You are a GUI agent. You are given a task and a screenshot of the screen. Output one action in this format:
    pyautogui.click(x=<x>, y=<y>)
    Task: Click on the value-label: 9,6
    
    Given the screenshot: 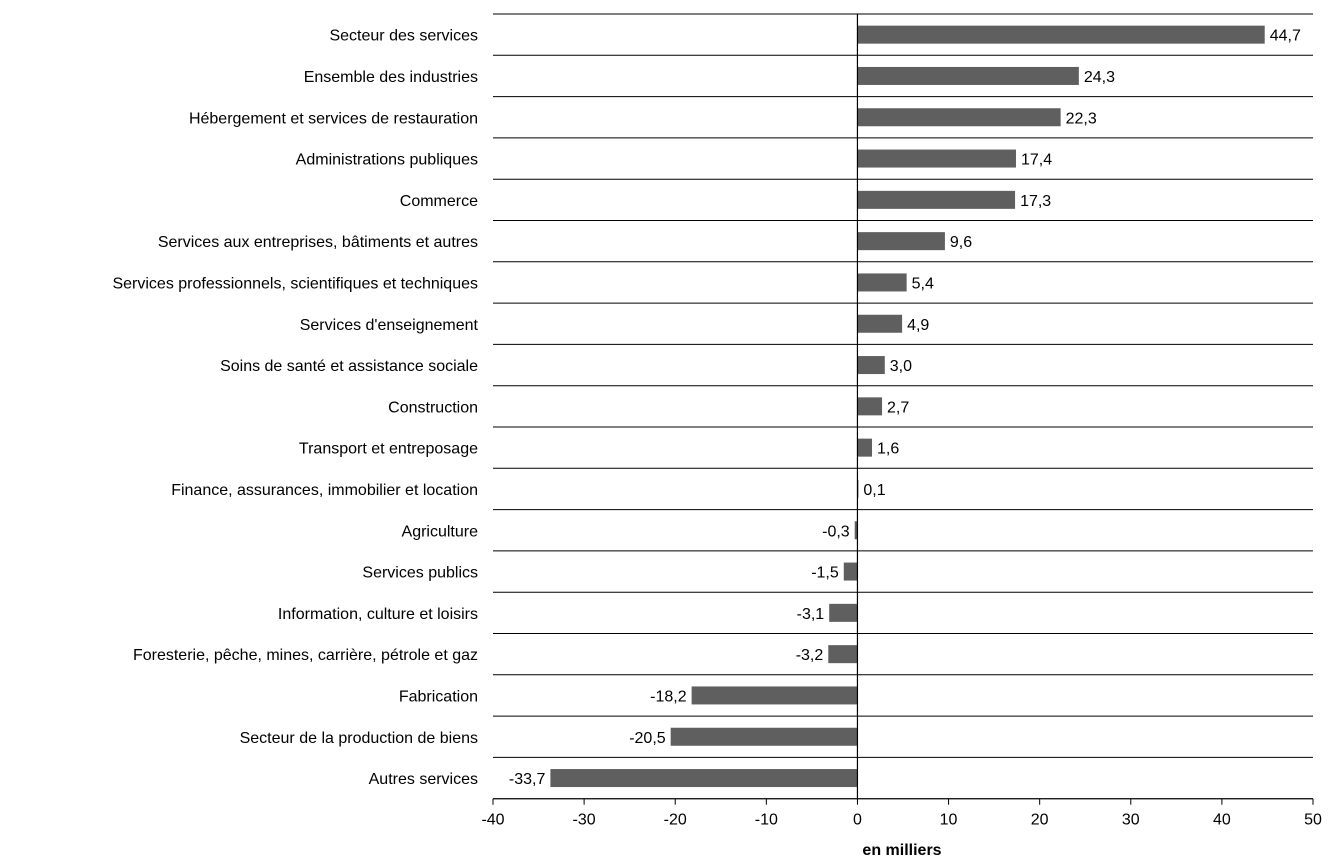 What is the action you would take?
    pyautogui.click(x=961, y=242)
    